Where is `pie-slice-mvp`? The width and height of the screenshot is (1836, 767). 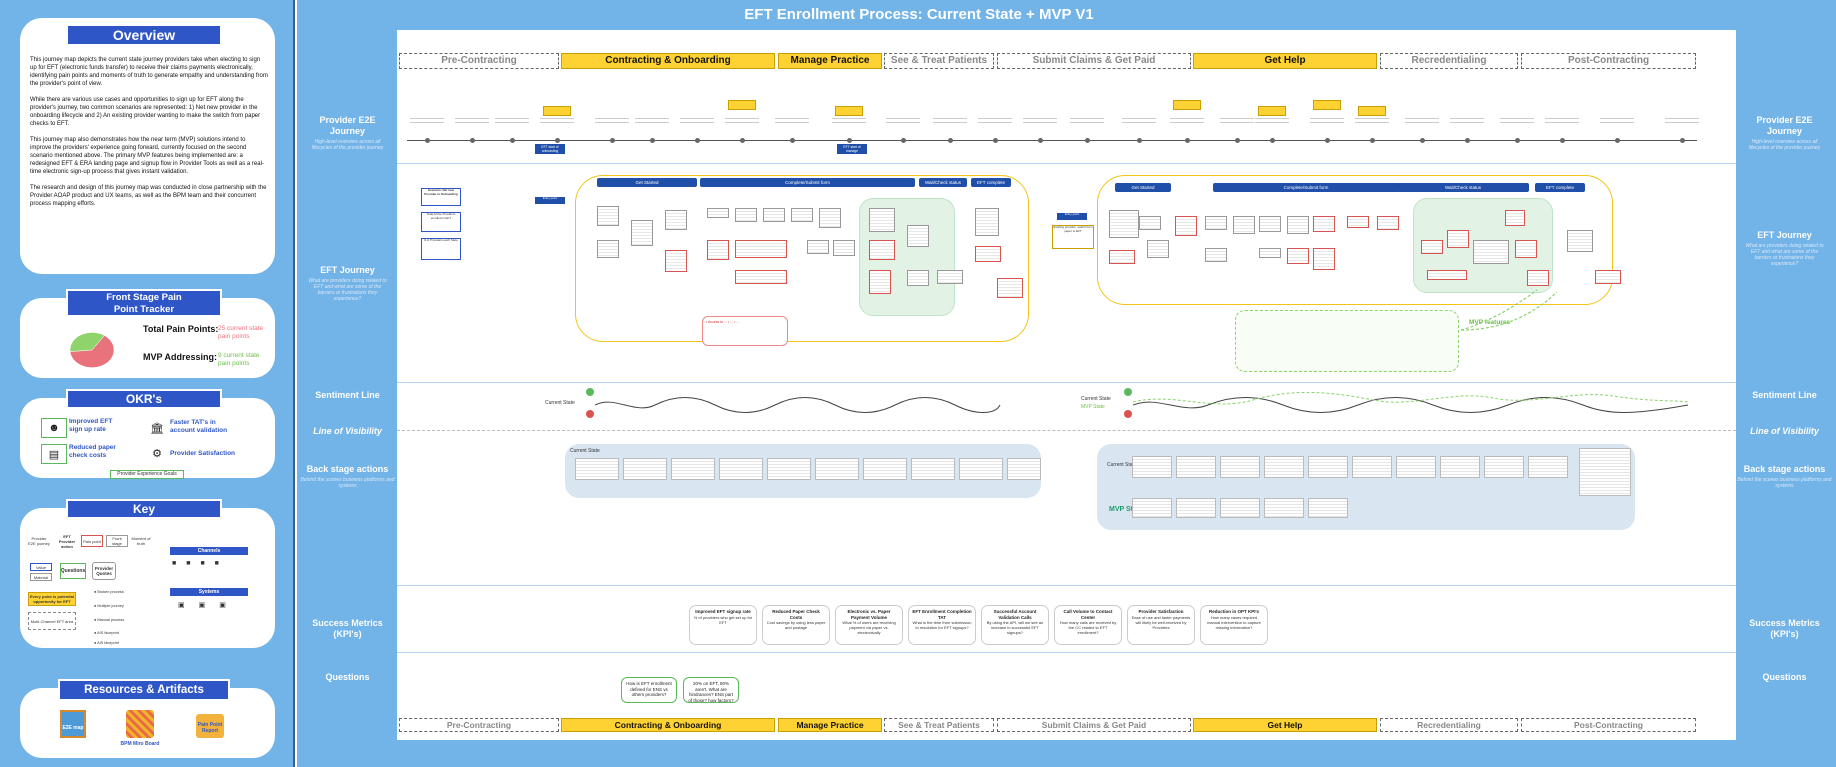
pie-slice-mvp is located at coordinates (87, 342).